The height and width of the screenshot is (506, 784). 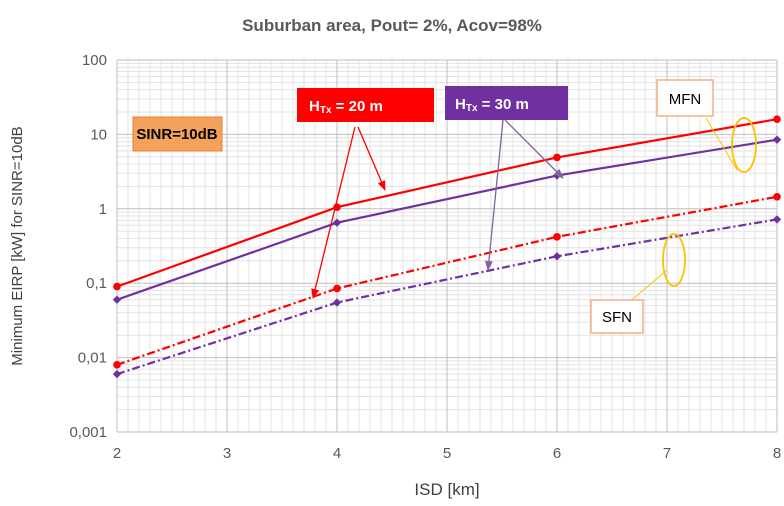 What do you see at coordinates (721, 144) in the screenshot?
I see `connector-mfn` at bounding box center [721, 144].